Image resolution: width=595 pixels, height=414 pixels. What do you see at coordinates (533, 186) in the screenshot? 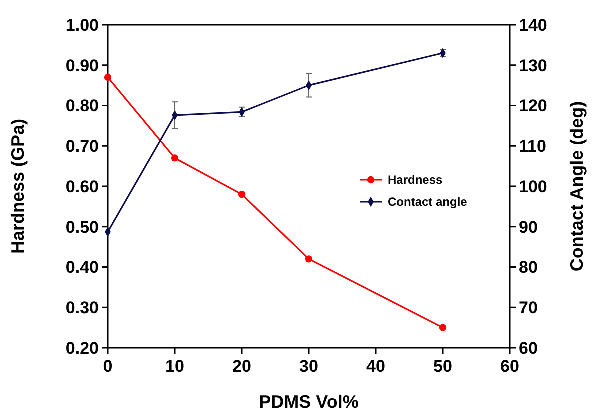
I see `y2-tick-label: 100` at bounding box center [533, 186].